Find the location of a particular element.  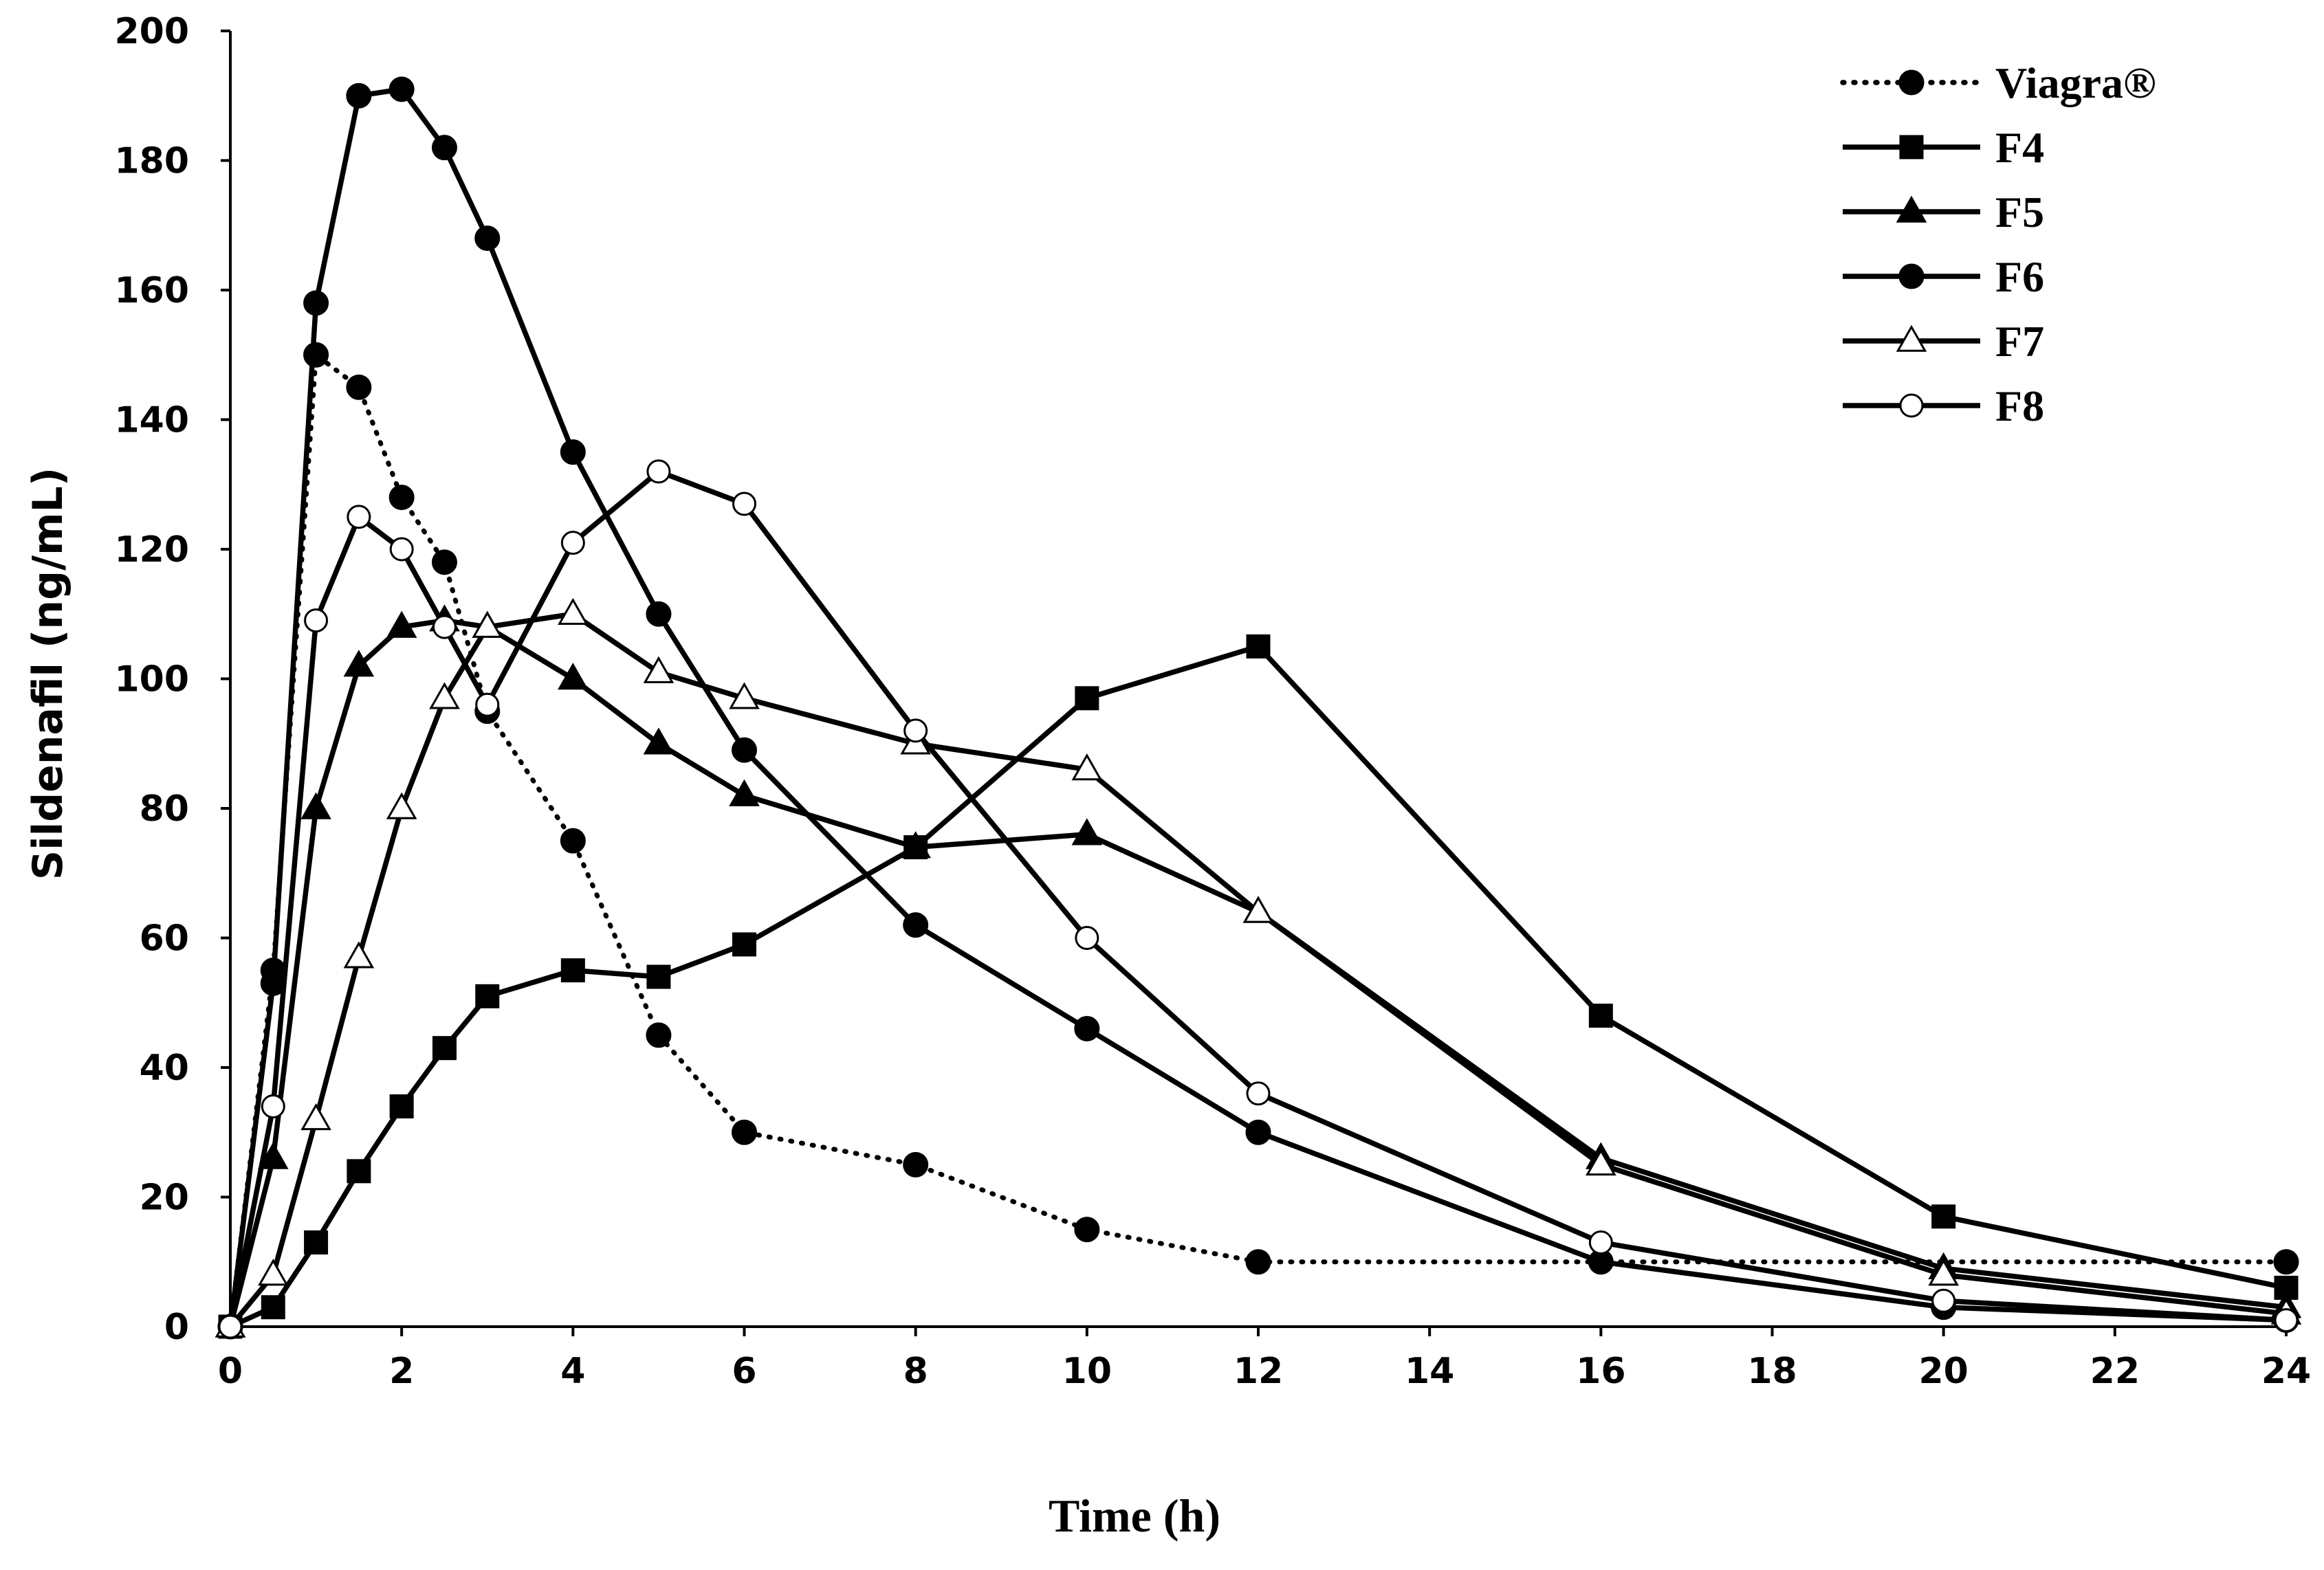

legend-marker-f8 is located at coordinates (1911, 405).